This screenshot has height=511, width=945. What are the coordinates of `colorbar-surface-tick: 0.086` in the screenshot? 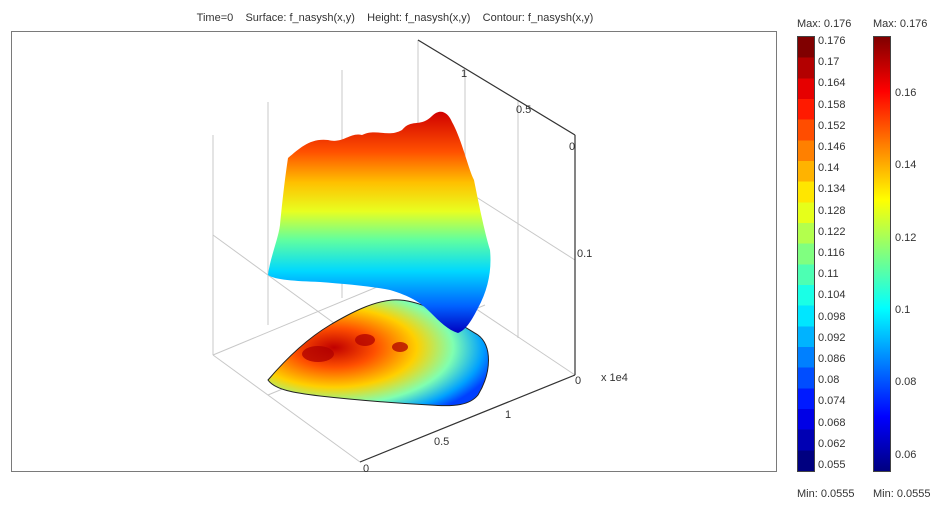 It's located at (832, 359).